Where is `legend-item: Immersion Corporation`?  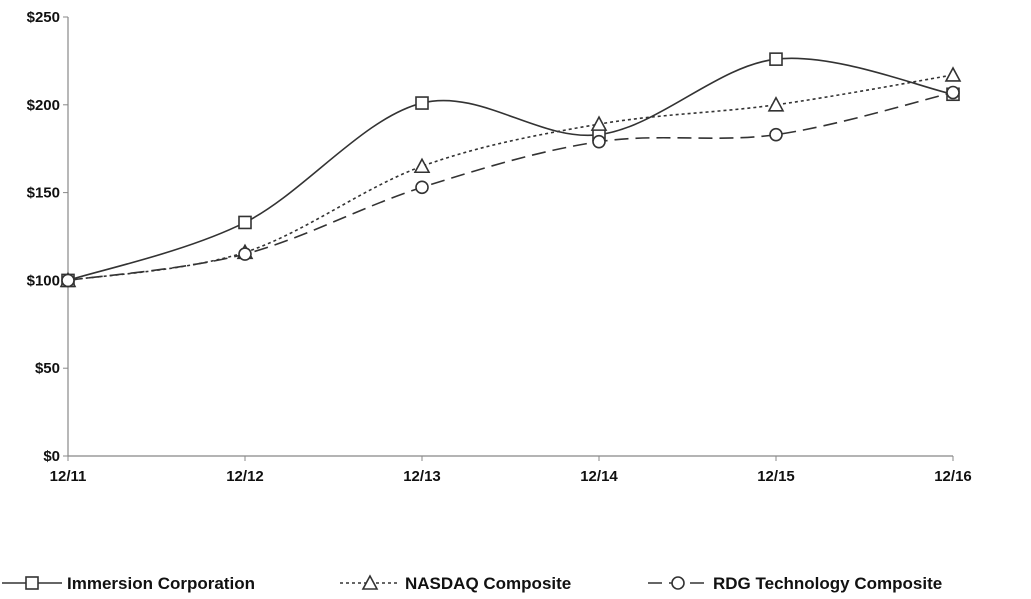
legend-item: Immersion Corporation is located at coordinates (128, 583).